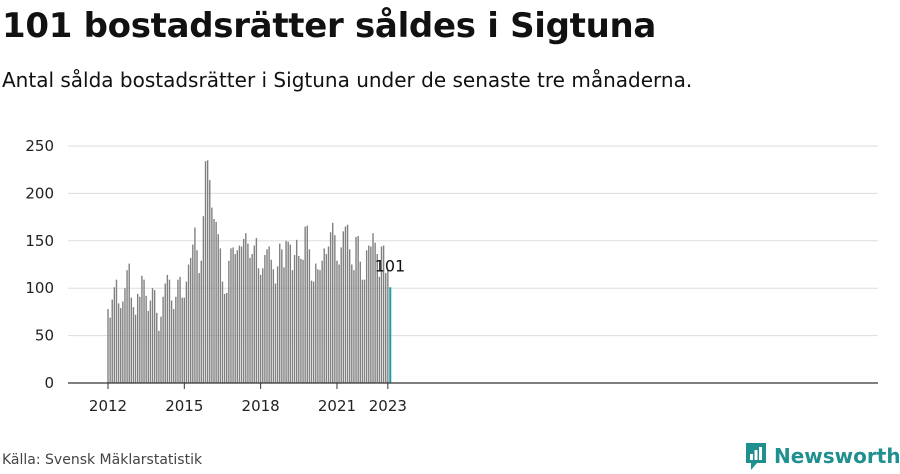 The width and height of the screenshot is (900, 474). What do you see at coordinates (39, 193) in the screenshot?
I see `y-tick-label: 200` at bounding box center [39, 193].